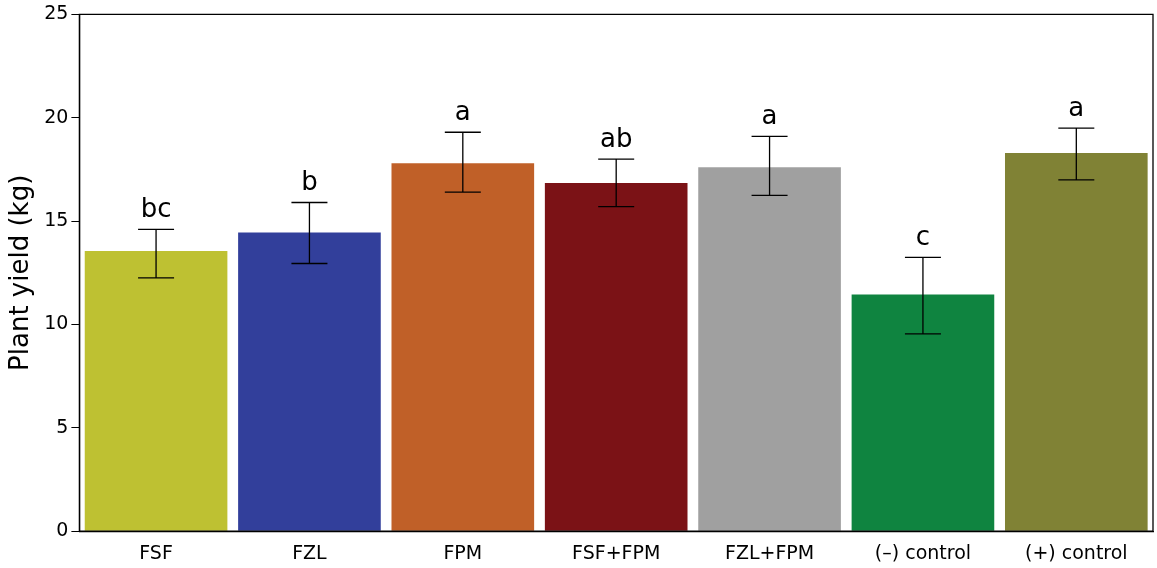 The height and width of the screenshot is (568, 1157). I want to click on annotation: b, so click(309, 181).